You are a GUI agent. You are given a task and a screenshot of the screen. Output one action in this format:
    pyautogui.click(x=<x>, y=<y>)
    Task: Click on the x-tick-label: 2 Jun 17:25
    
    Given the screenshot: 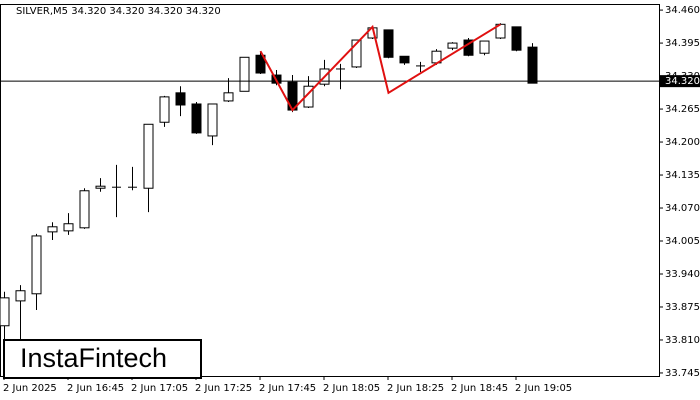 What is the action you would take?
    pyautogui.click(x=223, y=388)
    